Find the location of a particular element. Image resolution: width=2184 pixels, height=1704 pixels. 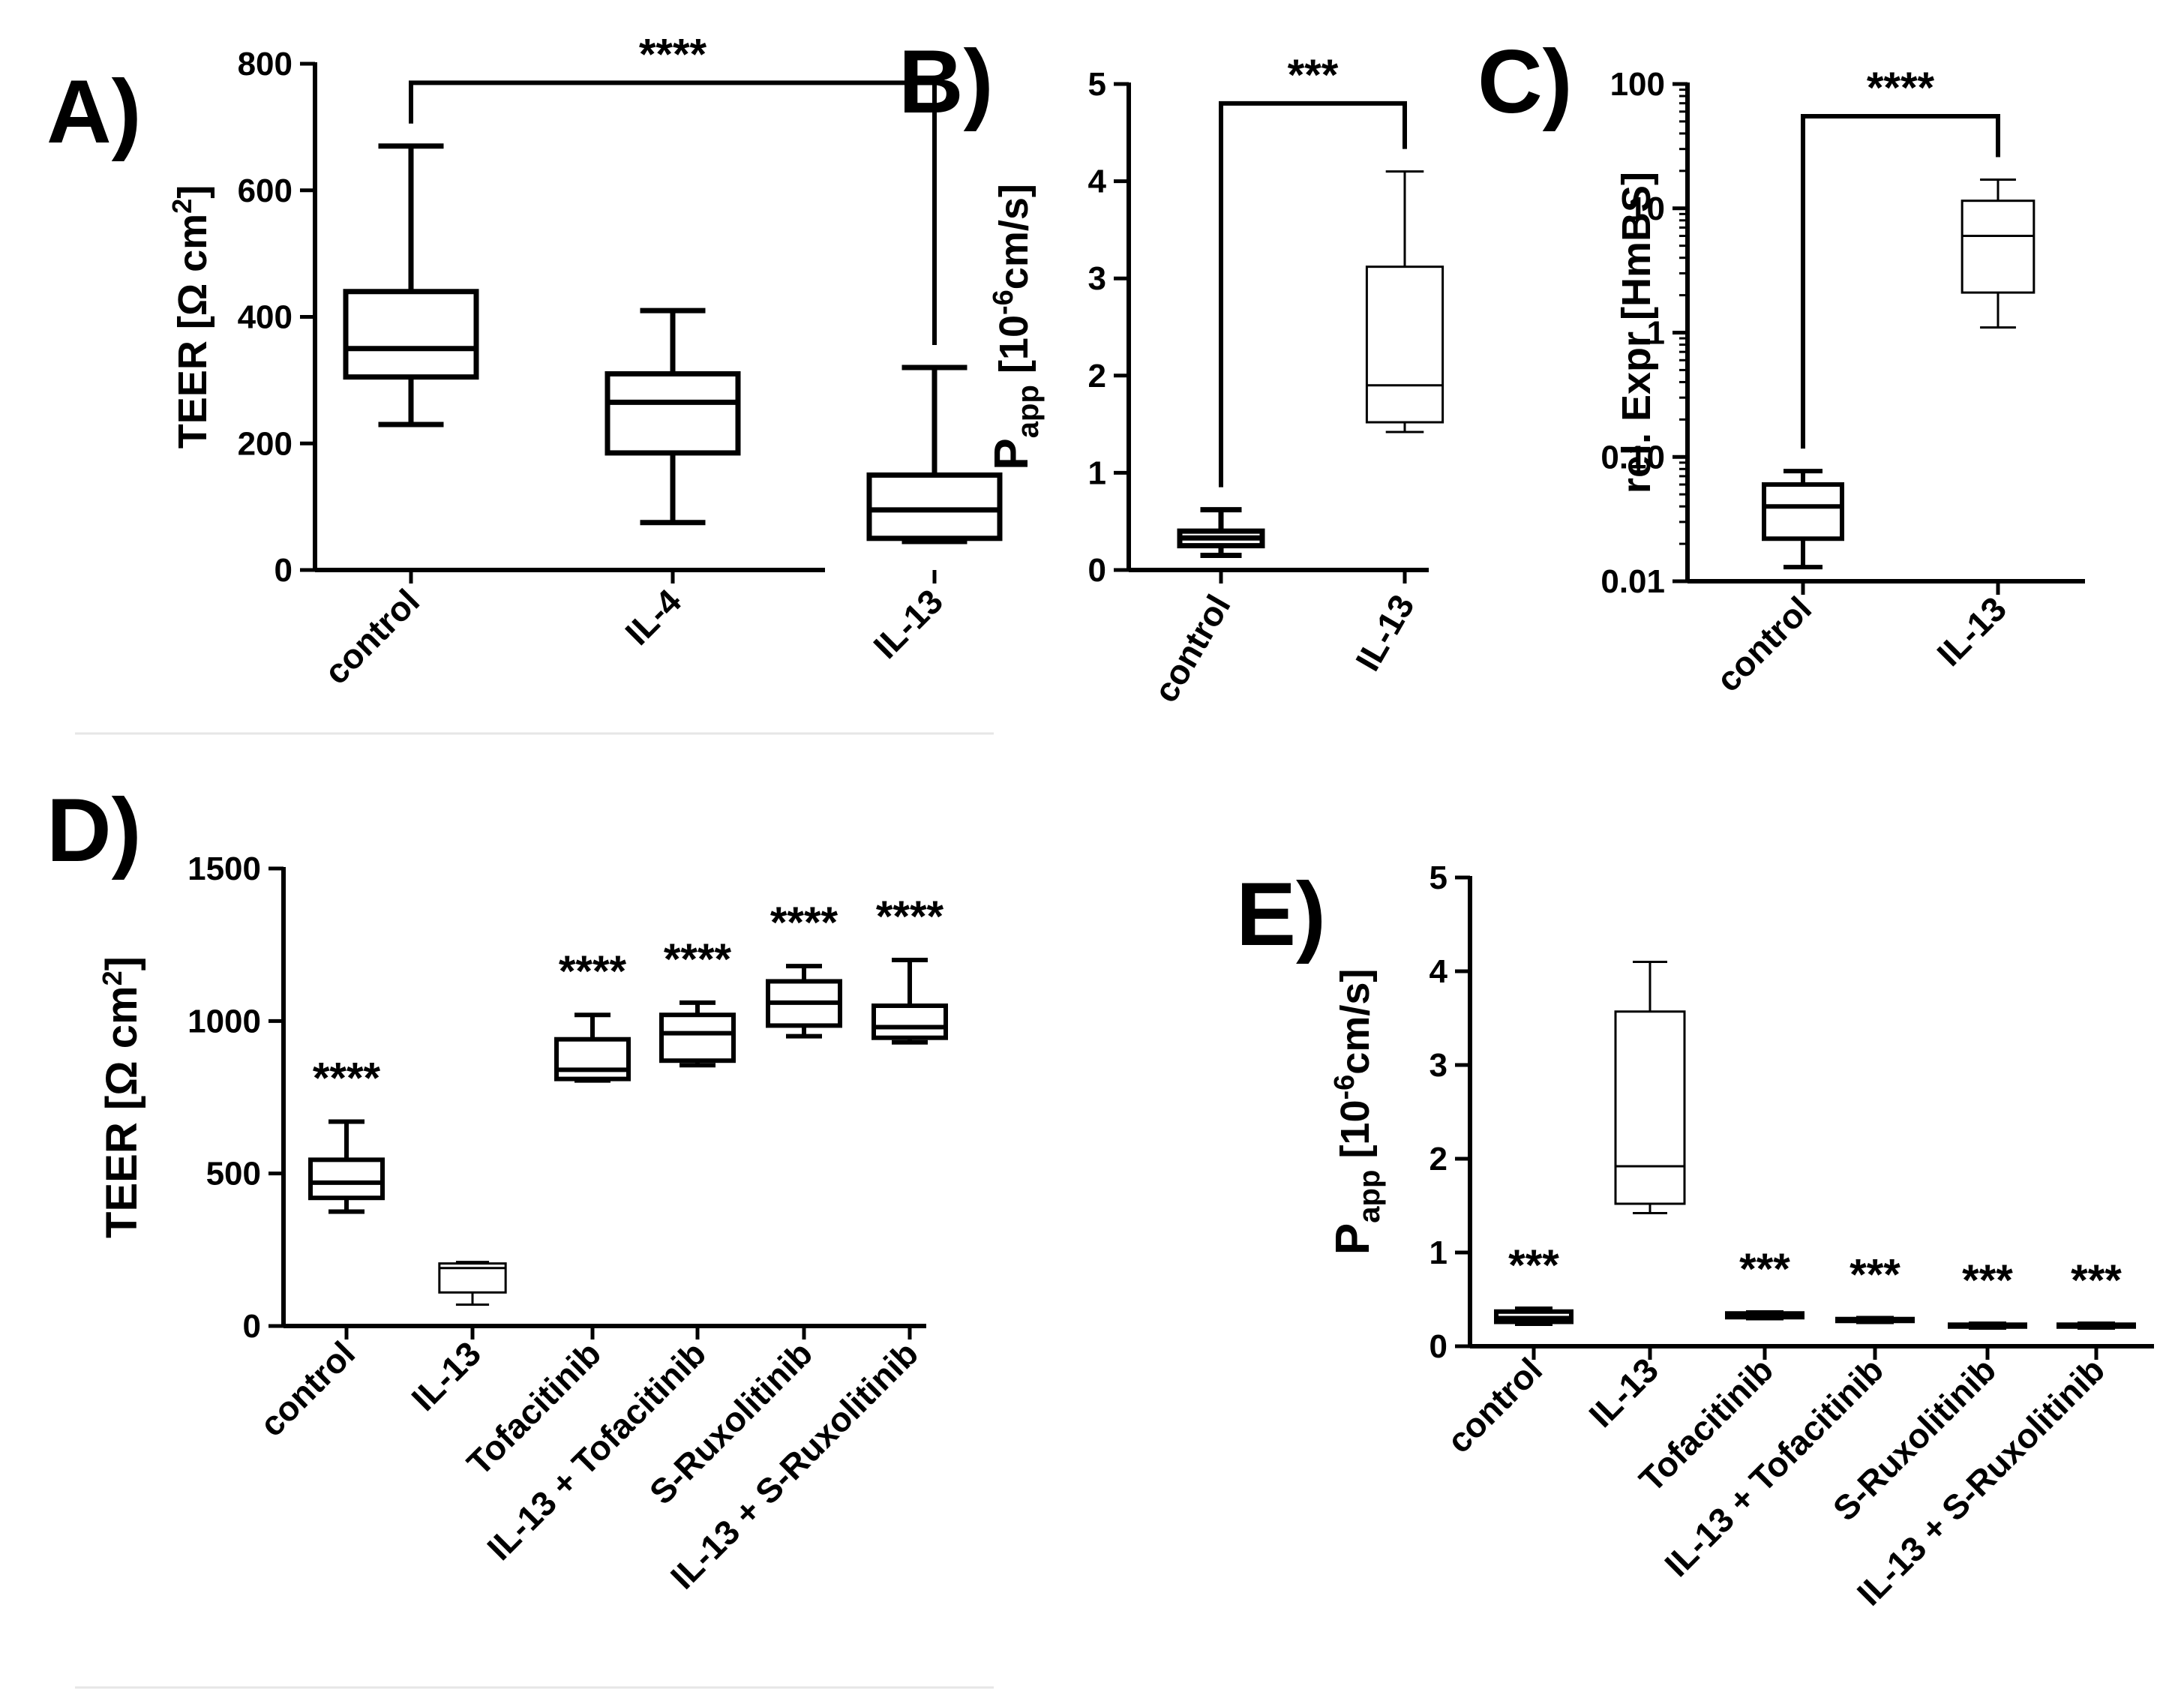

x-tick-label: IL-13 + Tofacitinib is located at coordinates (1774, 1467).